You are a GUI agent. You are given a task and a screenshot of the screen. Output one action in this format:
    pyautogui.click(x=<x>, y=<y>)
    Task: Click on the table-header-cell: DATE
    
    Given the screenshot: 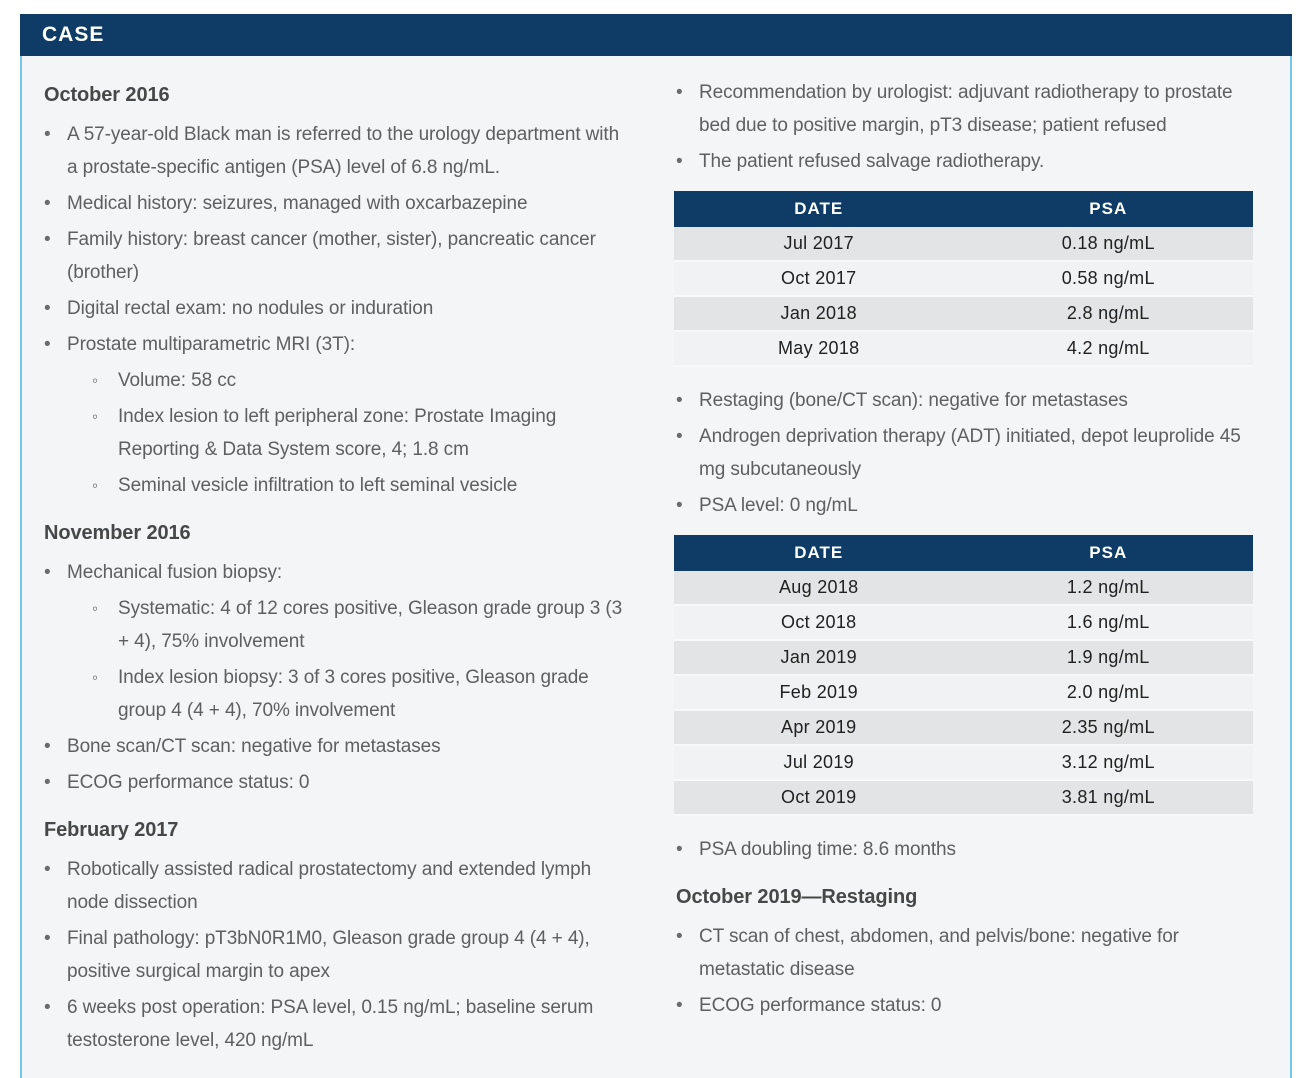 What is the action you would take?
    pyautogui.click(x=819, y=209)
    